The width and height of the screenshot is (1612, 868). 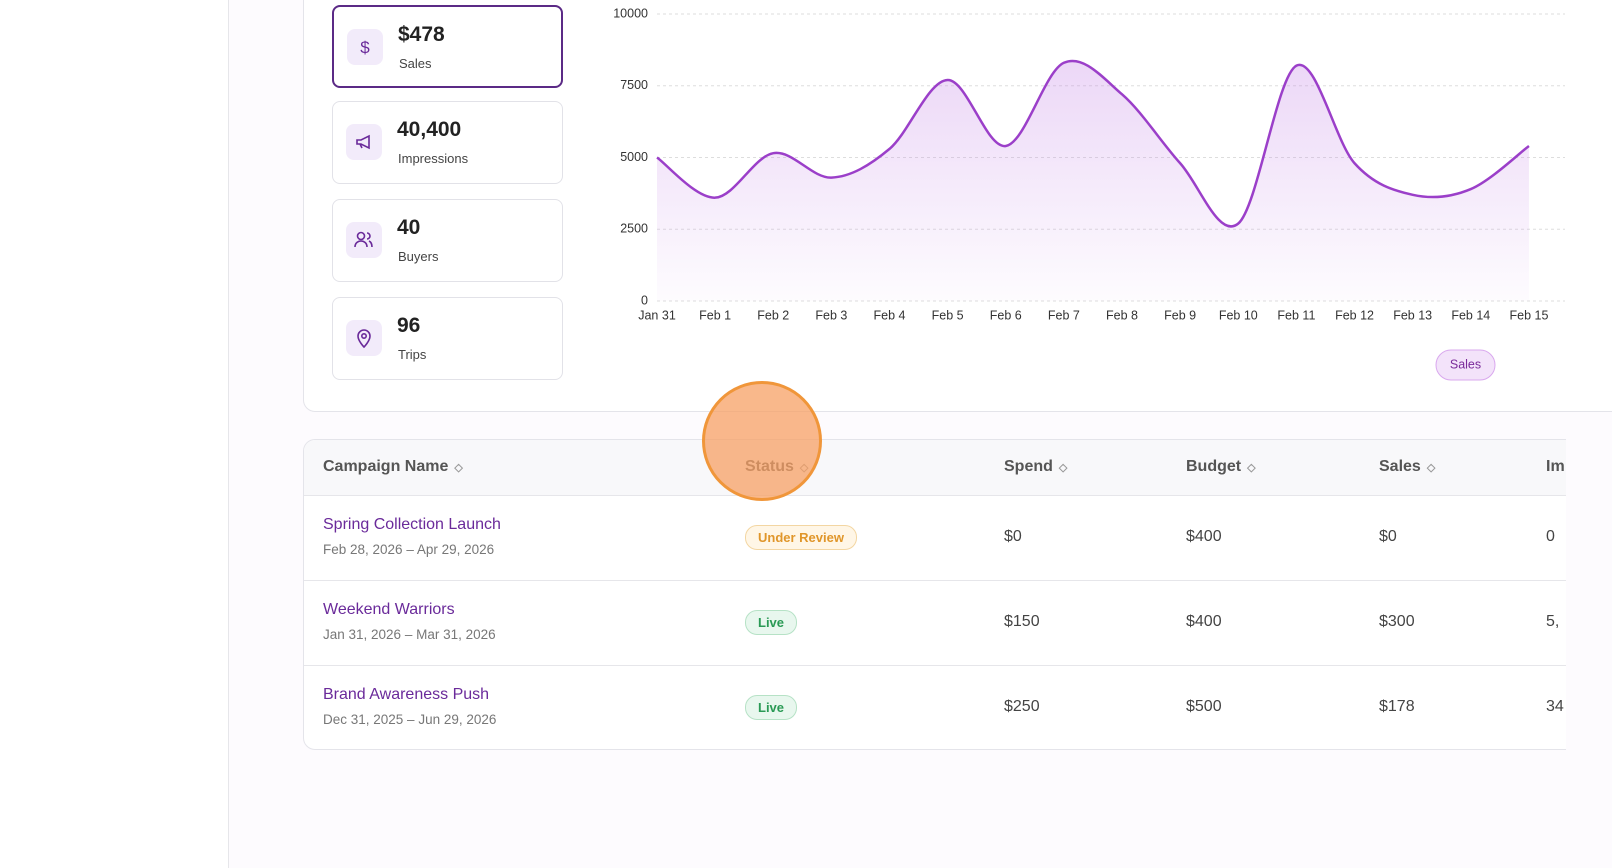 I want to click on x-tick-label: Feb 13, so click(x=1412, y=315).